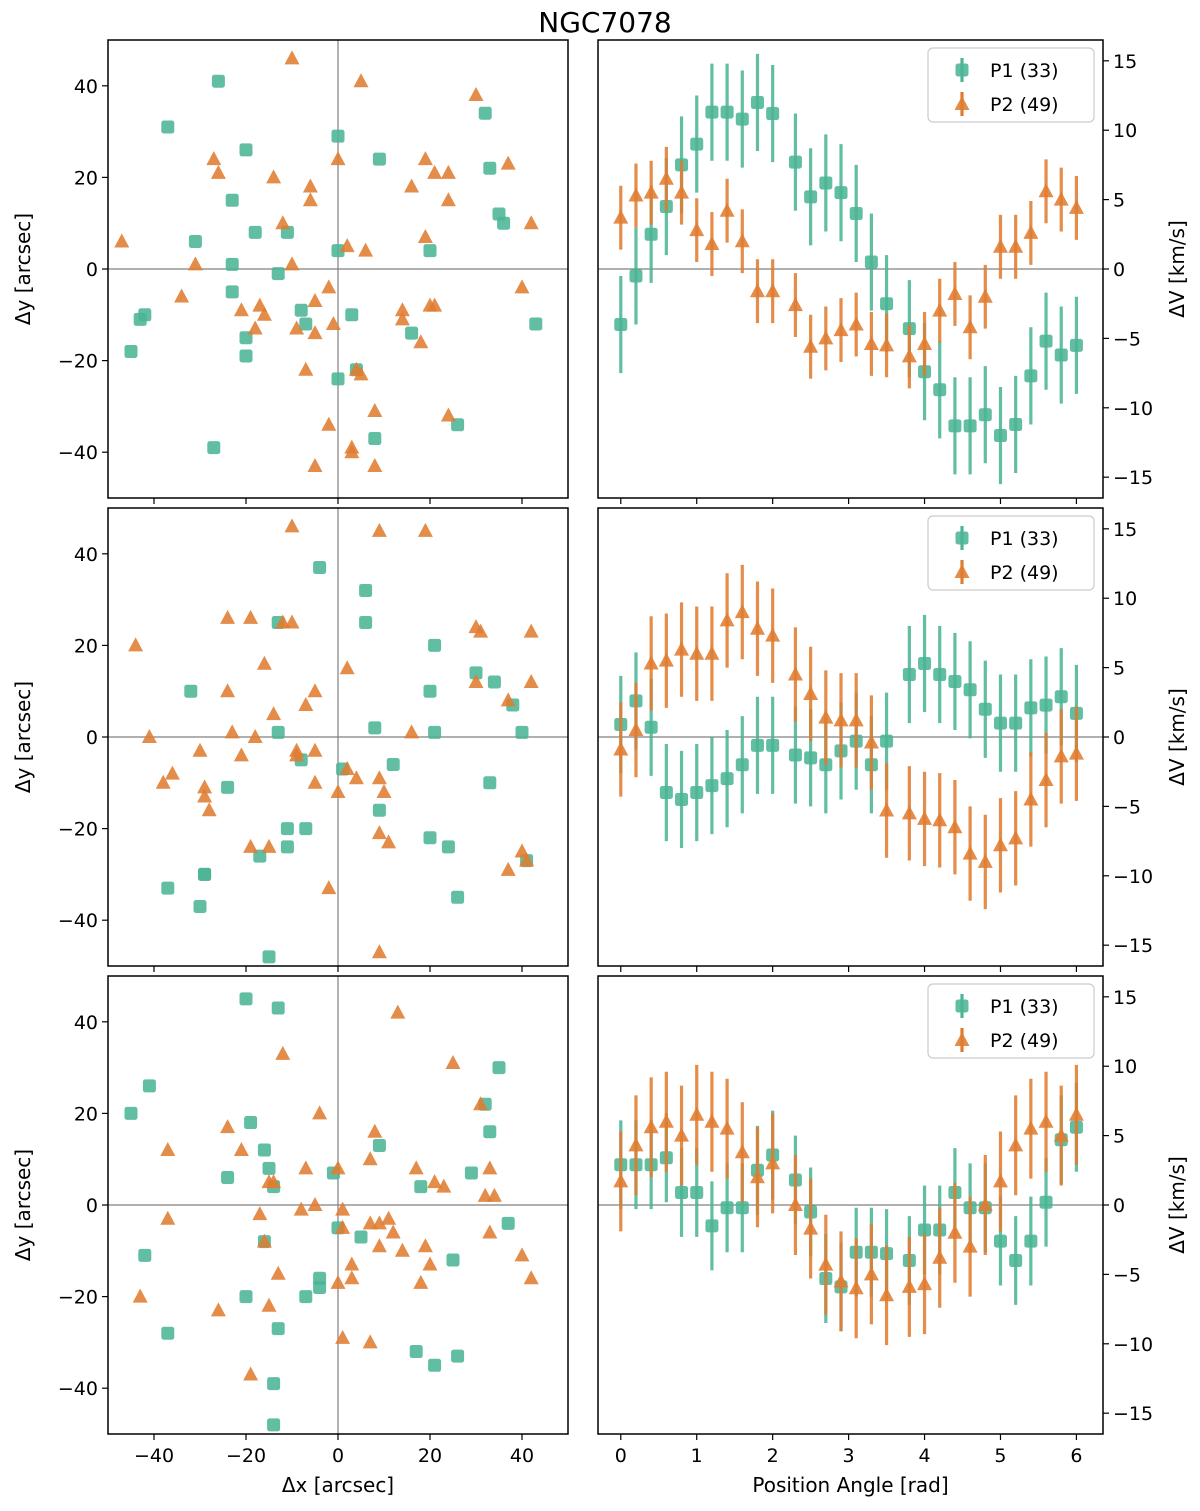 This screenshot has width=1200, height=1511. What do you see at coordinates (1133, 1414) in the screenshot?
I see `v-tick-label: −15` at bounding box center [1133, 1414].